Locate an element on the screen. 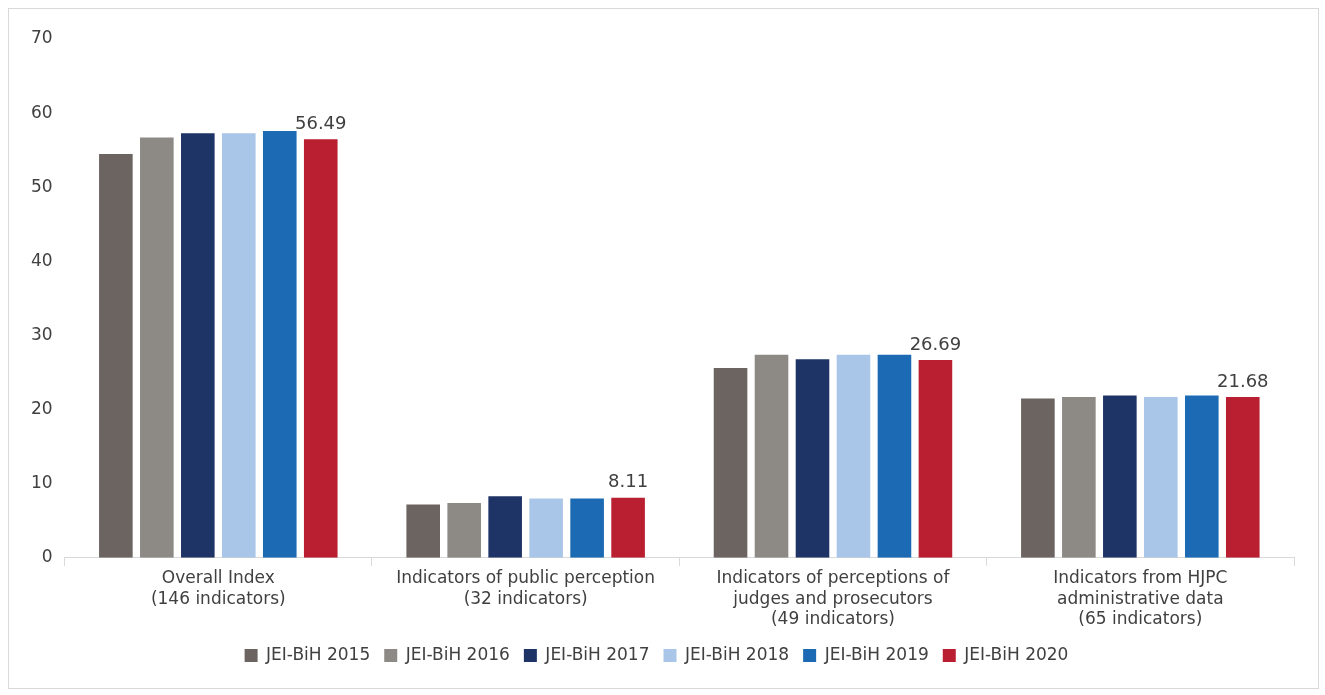 Image resolution: width=1325 pixels, height=695 pixels. legend-label: JEI-BiH 2016 is located at coordinates (457, 653).